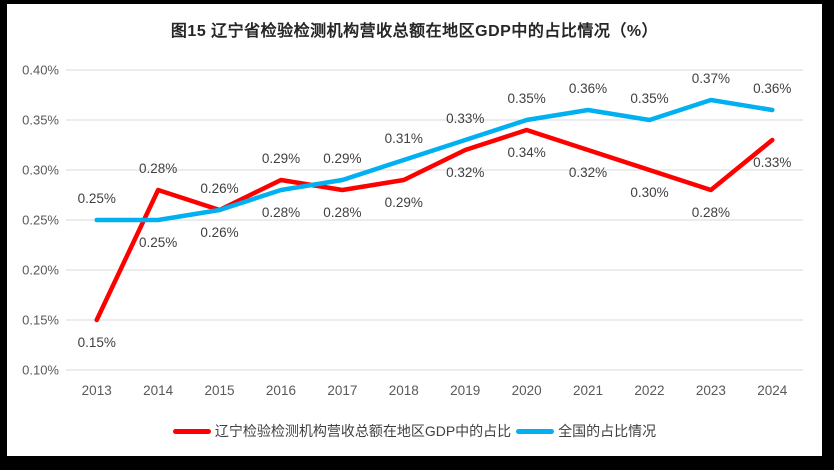  What do you see at coordinates (465, 118) in the screenshot?
I see `national-data-label: 0.33%` at bounding box center [465, 118].